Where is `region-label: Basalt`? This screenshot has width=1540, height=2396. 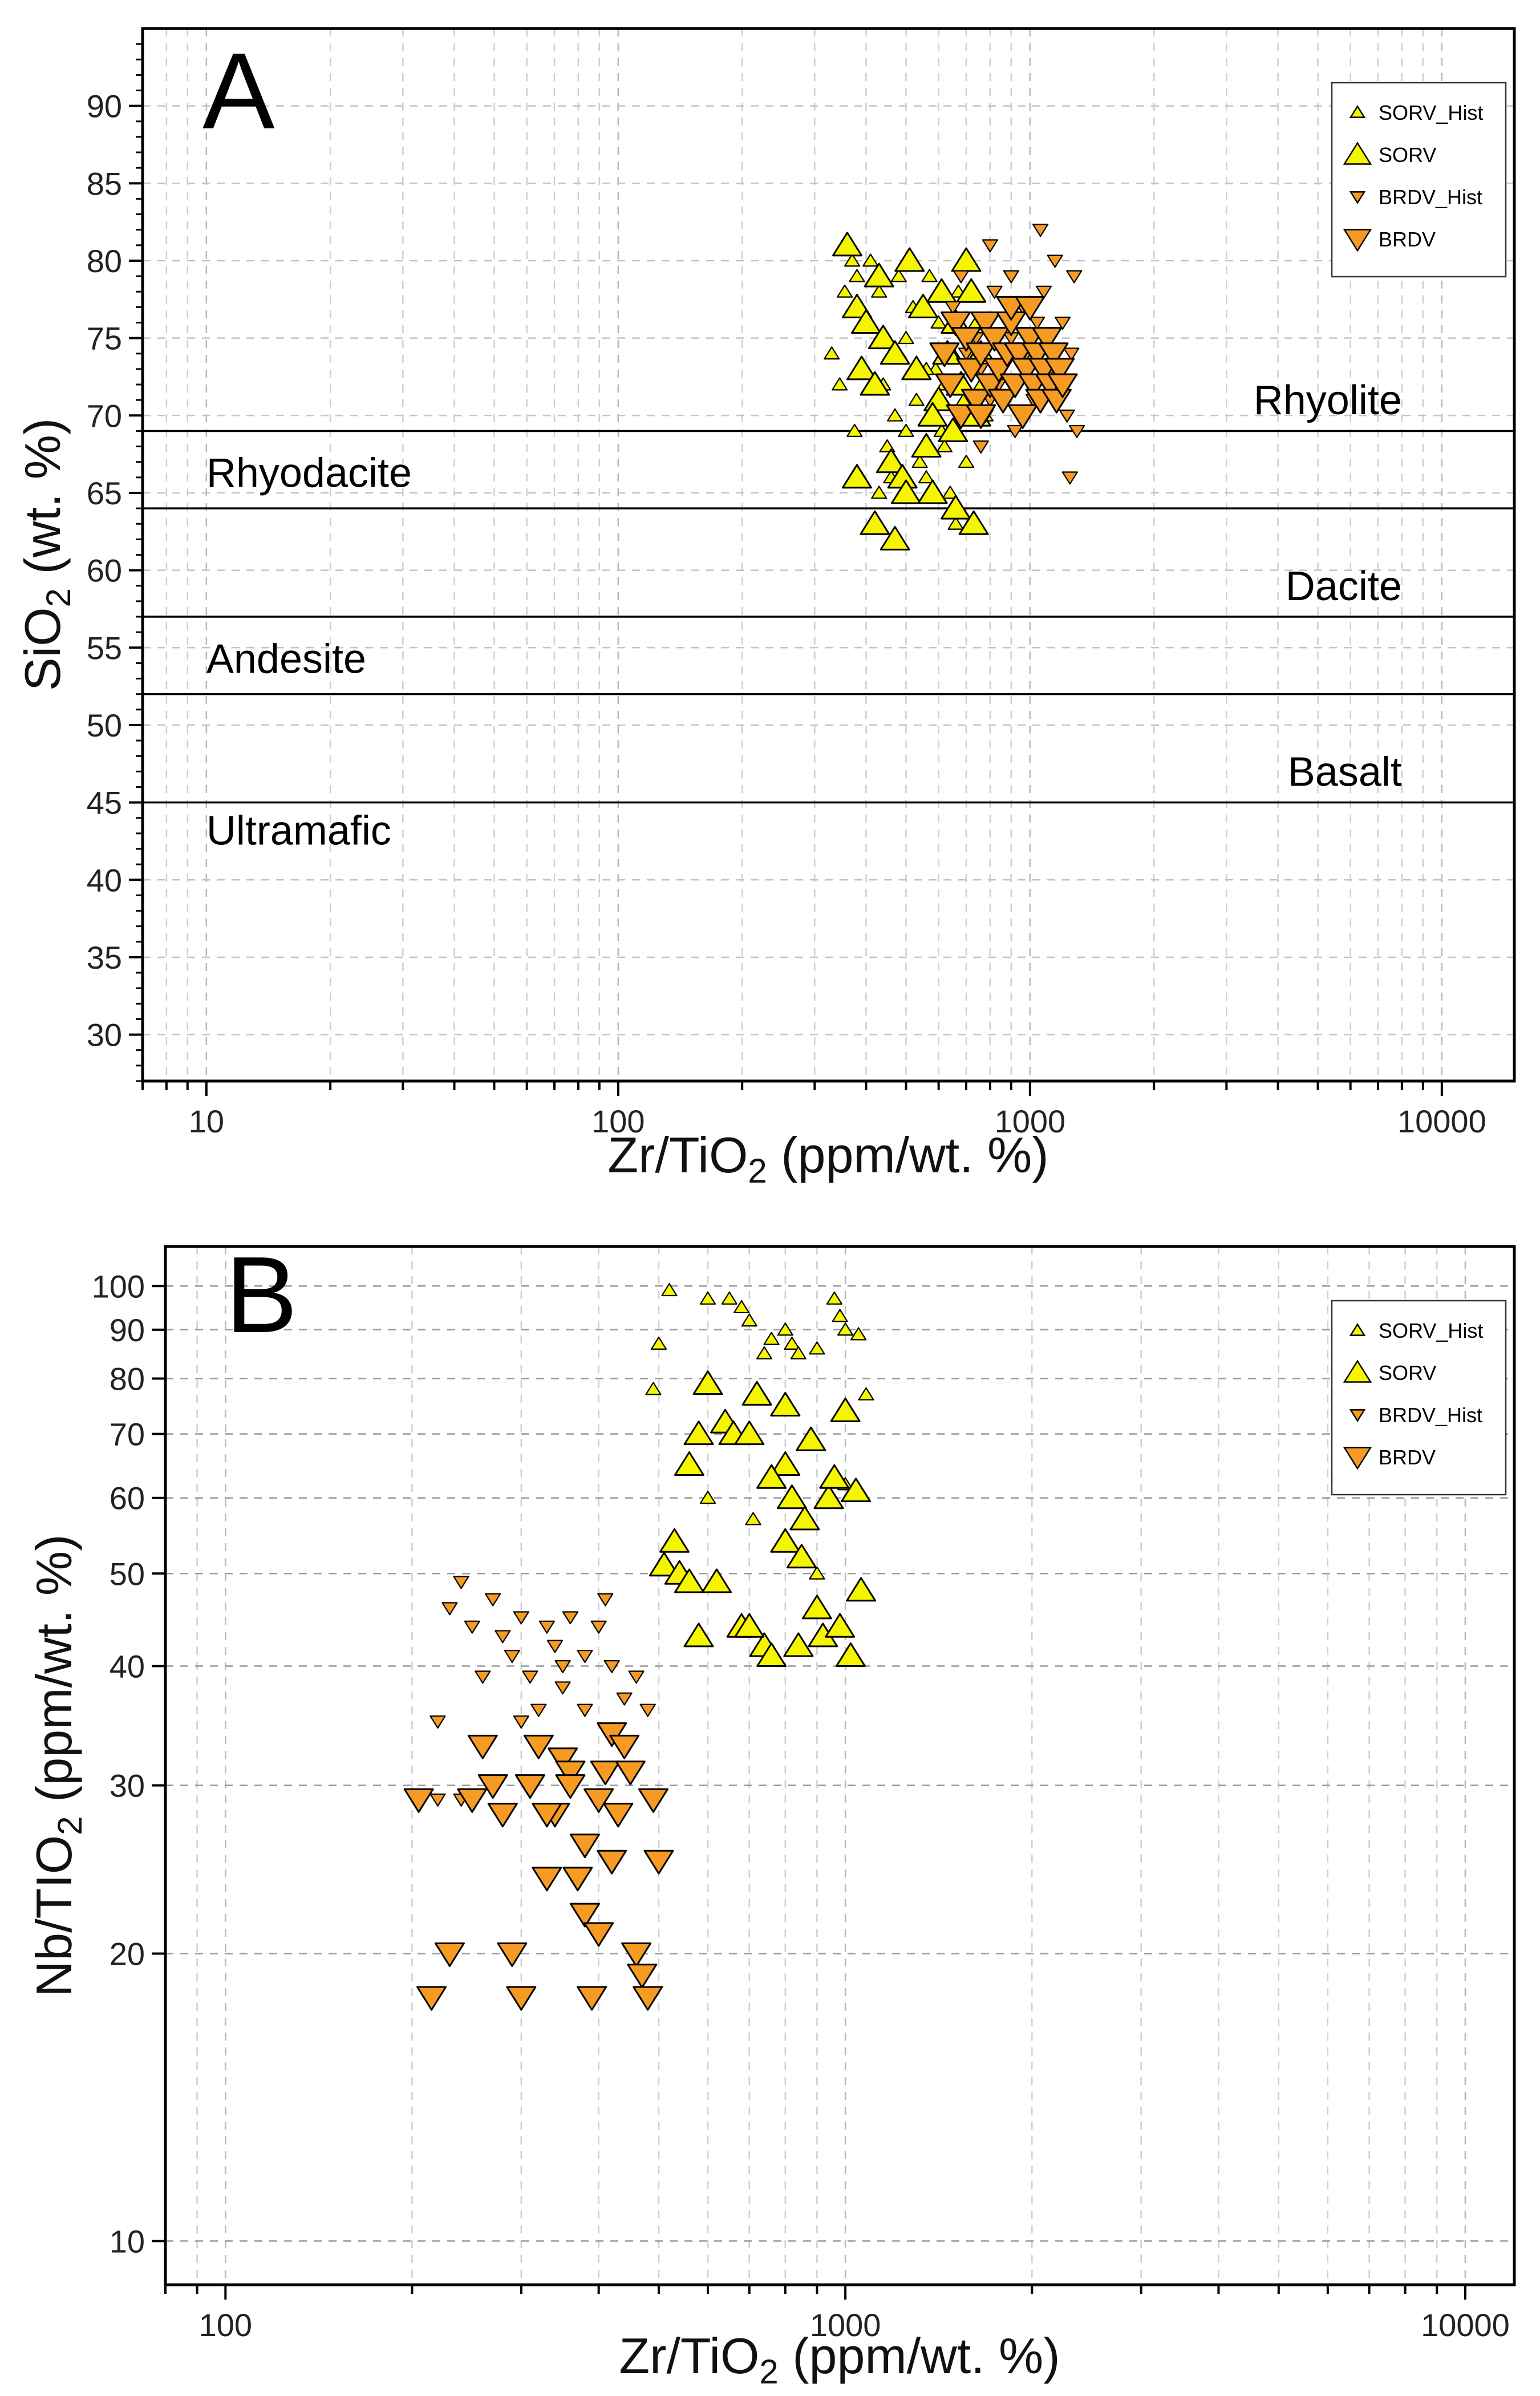 region-label: Basalt is located at coordinates (1345, 772).